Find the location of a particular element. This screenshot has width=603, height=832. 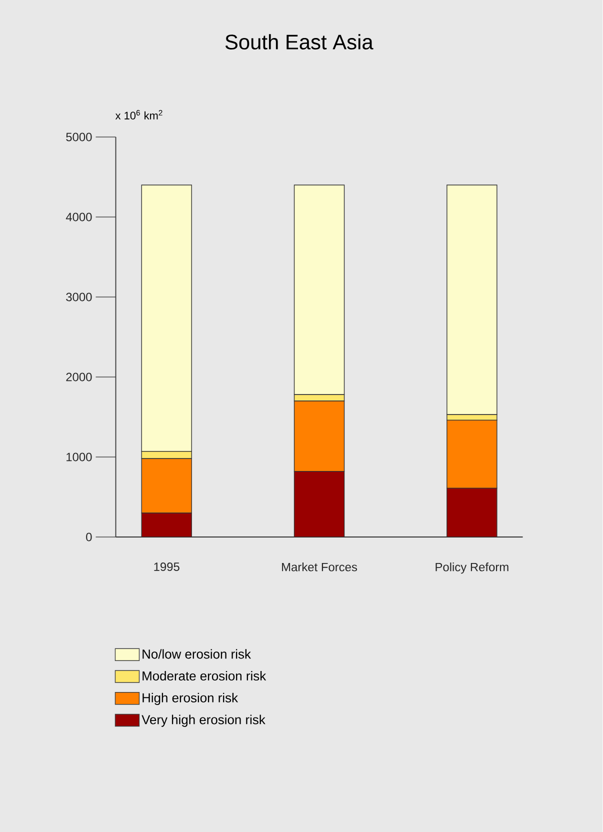

y-tick-label: 2000 is located at coordinates (79, 377).